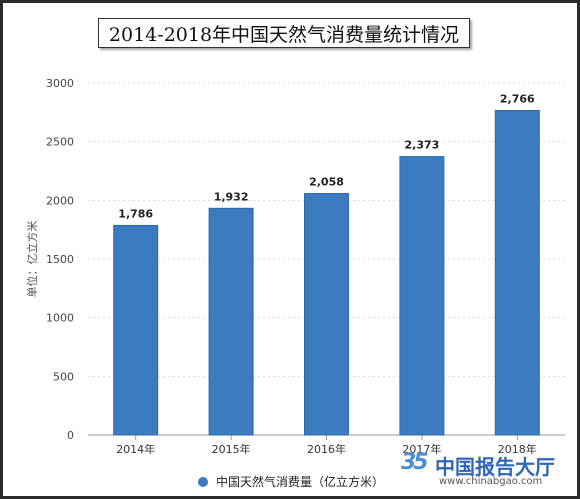  Describe the element at coordinates (60, 142) in the screenshot. I see `y-tick-label: 2500` at that location.